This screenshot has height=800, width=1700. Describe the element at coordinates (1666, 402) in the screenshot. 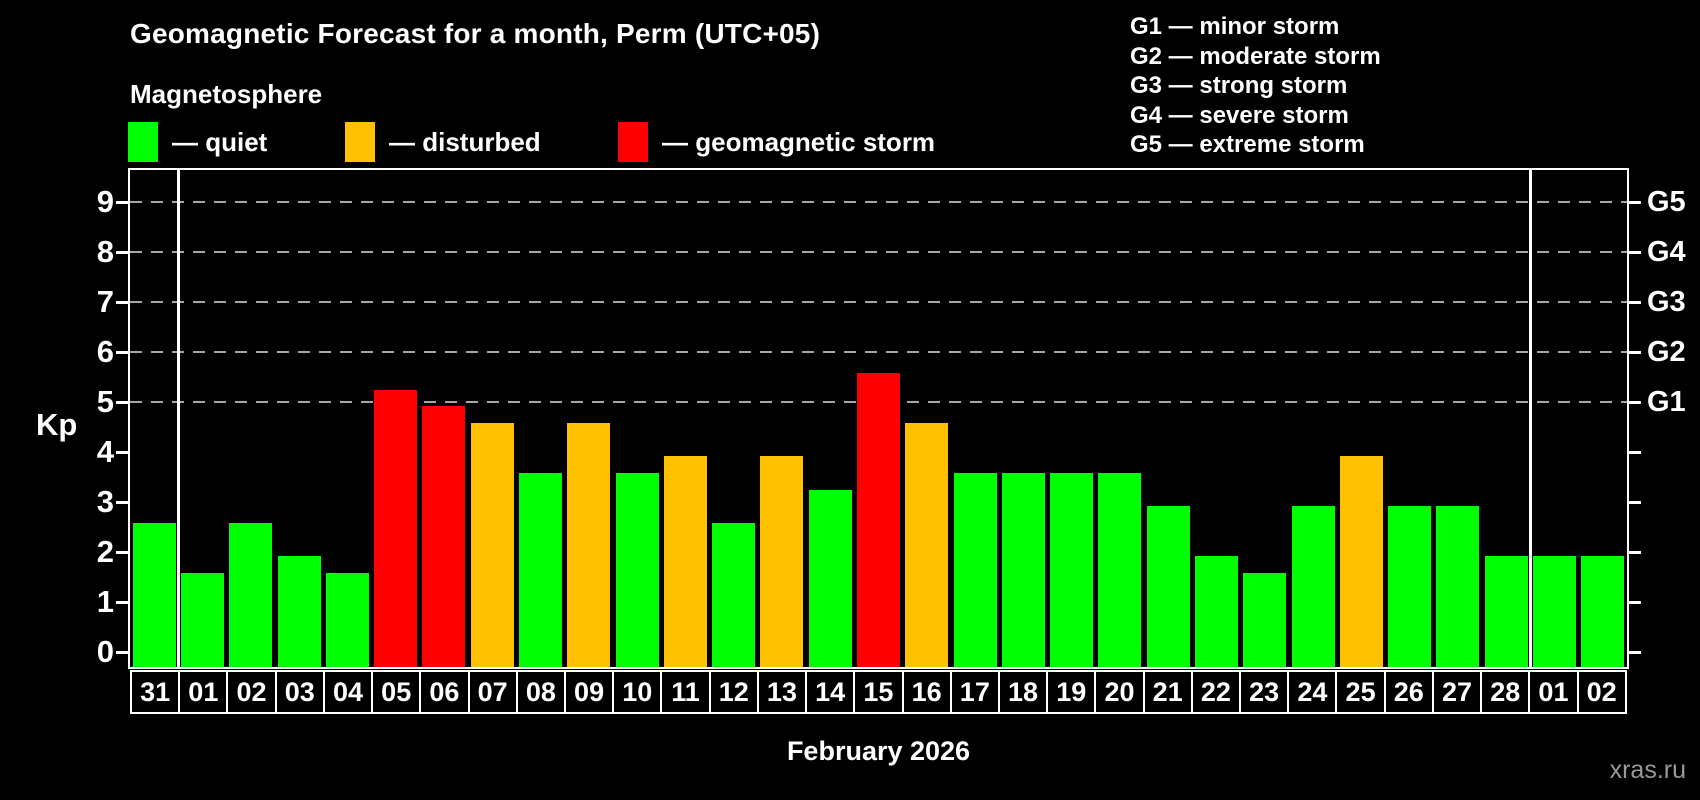

I see `right-axis-label-g1: G1` at that location.